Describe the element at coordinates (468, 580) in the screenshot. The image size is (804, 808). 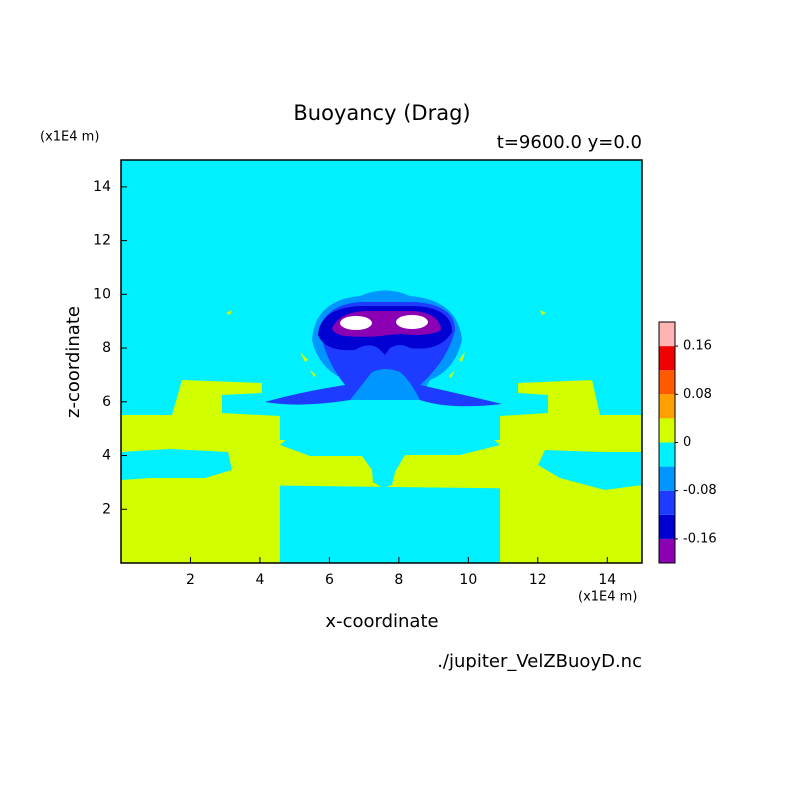
I see `x-tick-label: 10` at that location.